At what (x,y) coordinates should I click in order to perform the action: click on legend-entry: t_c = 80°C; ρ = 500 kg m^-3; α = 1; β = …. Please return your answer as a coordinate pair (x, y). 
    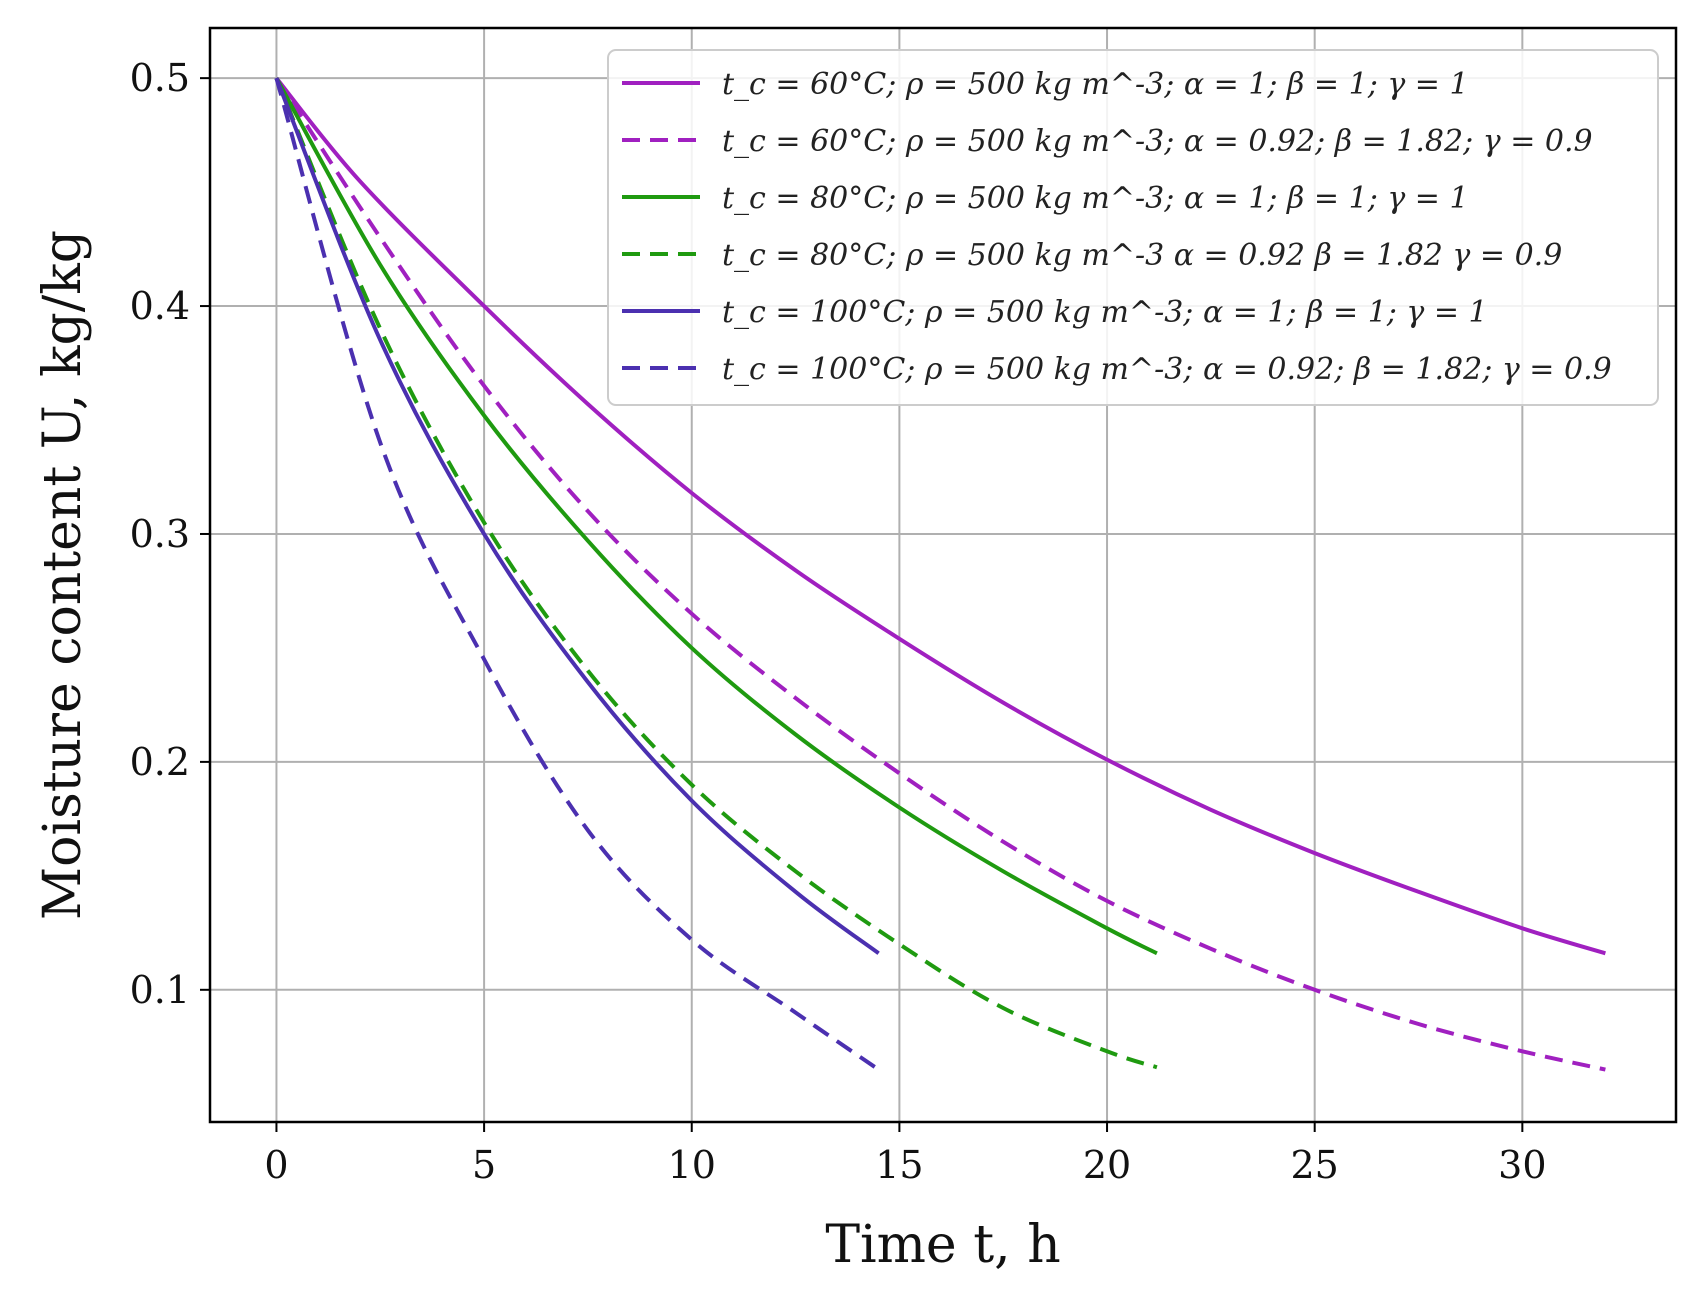
    Looking at the image, I should click on (1095, 198).